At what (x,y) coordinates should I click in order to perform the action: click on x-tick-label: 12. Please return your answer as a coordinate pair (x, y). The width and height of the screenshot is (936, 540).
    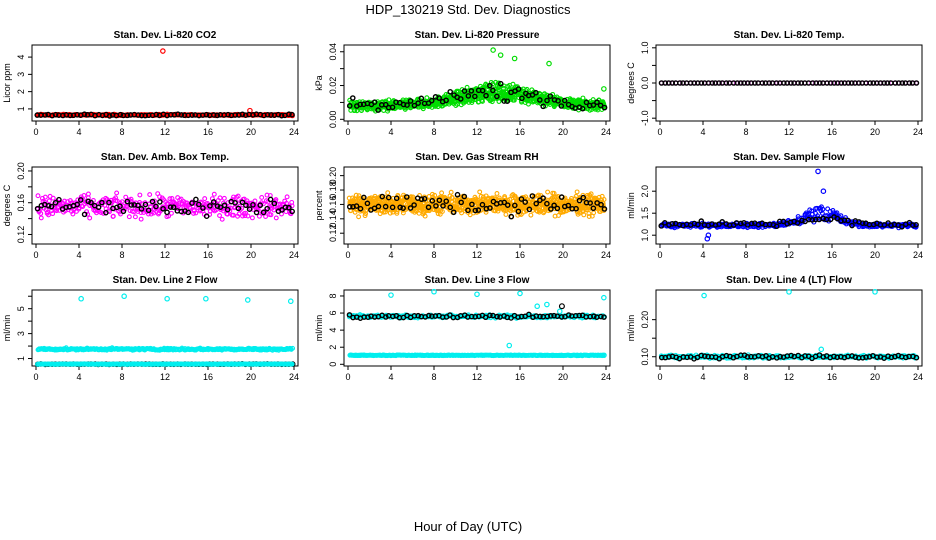
    Looking at the image, I should click on (165, 377).